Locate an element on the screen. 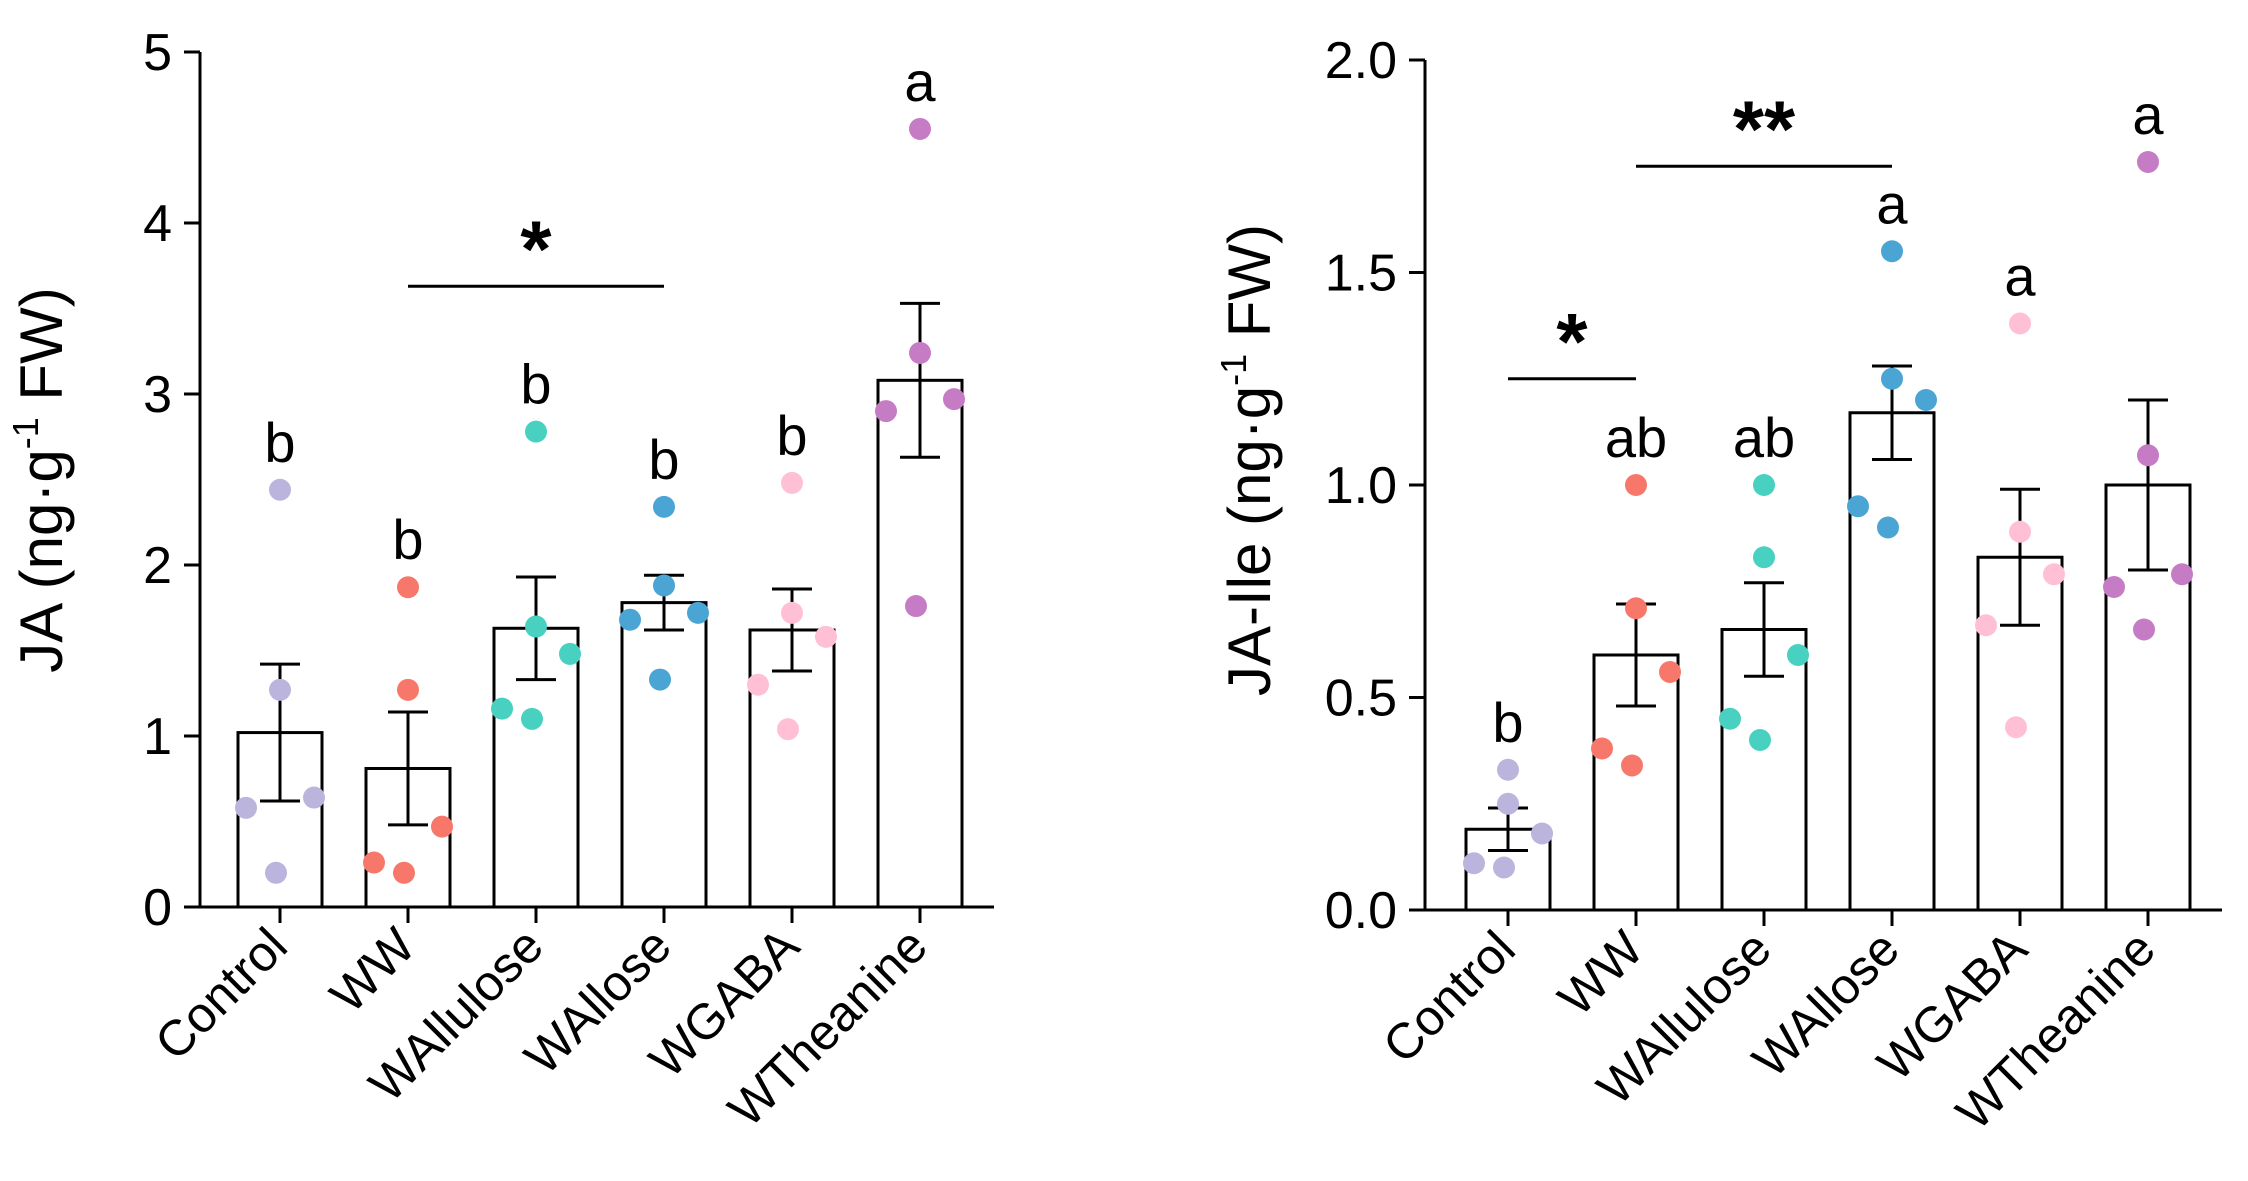  significance-letter-WW: b is located at coordinates (407, 539).